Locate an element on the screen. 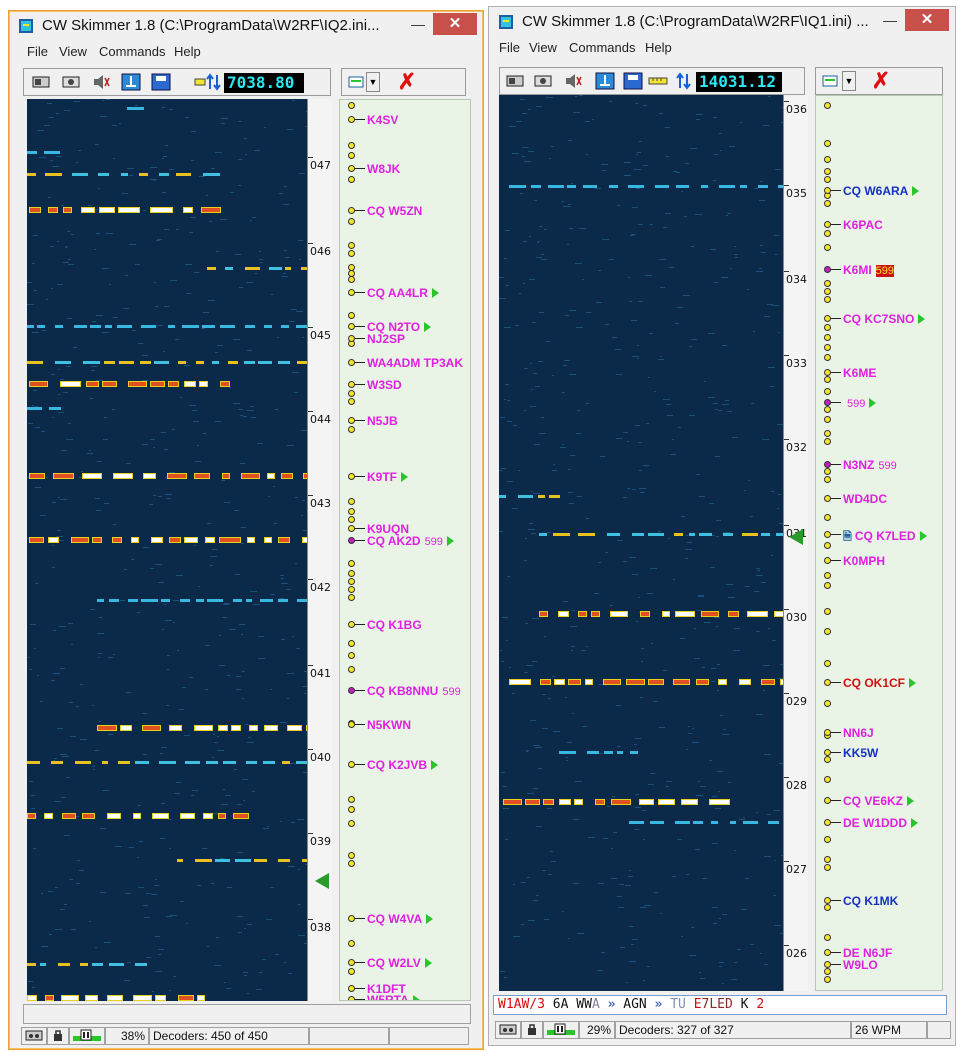 This screenshot has width=964, height=1052. spot-item: WA4ADM TP3AK is located at coordinates (415, 363).